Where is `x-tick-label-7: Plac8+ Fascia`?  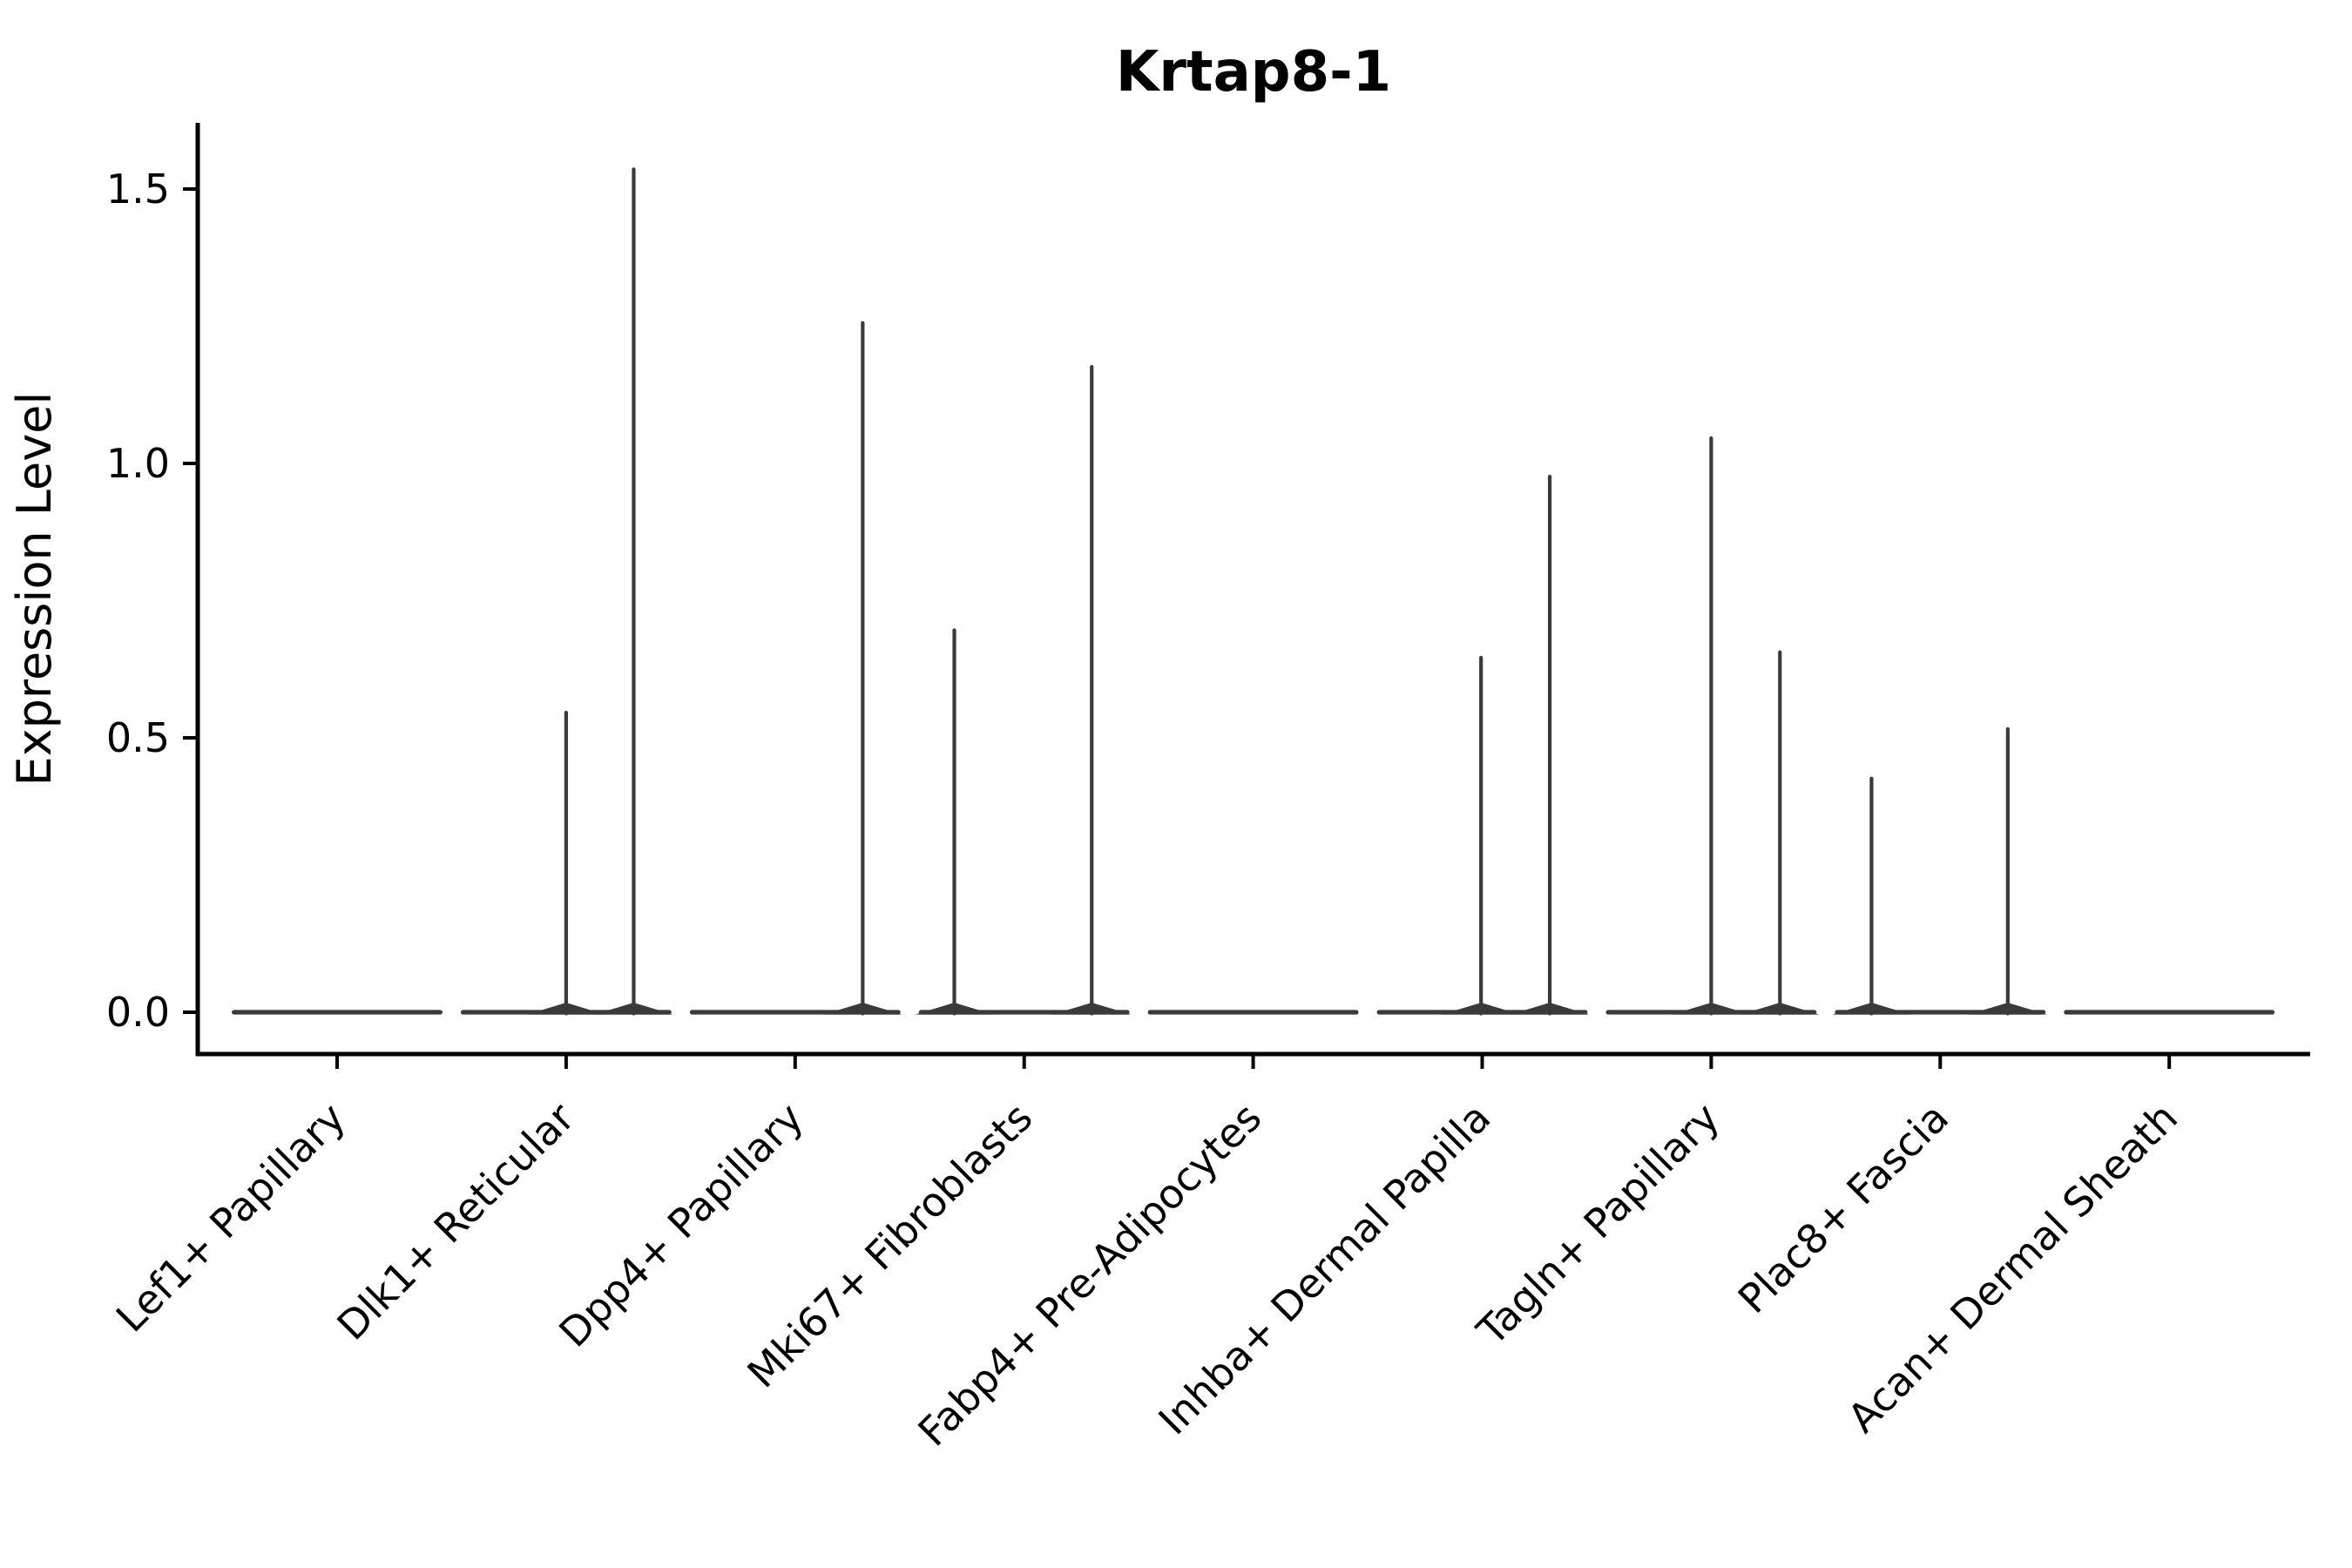 x-tick-label-7: Plac8+ Fascia is located at coordinates (1843, 1208).